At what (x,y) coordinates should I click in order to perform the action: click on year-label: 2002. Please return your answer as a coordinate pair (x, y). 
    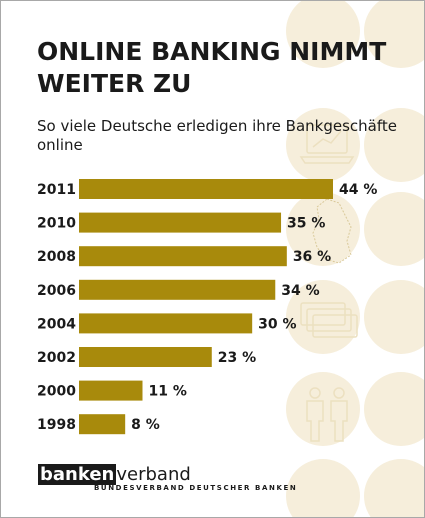
    Looking at the image, I should click on (56, 358).